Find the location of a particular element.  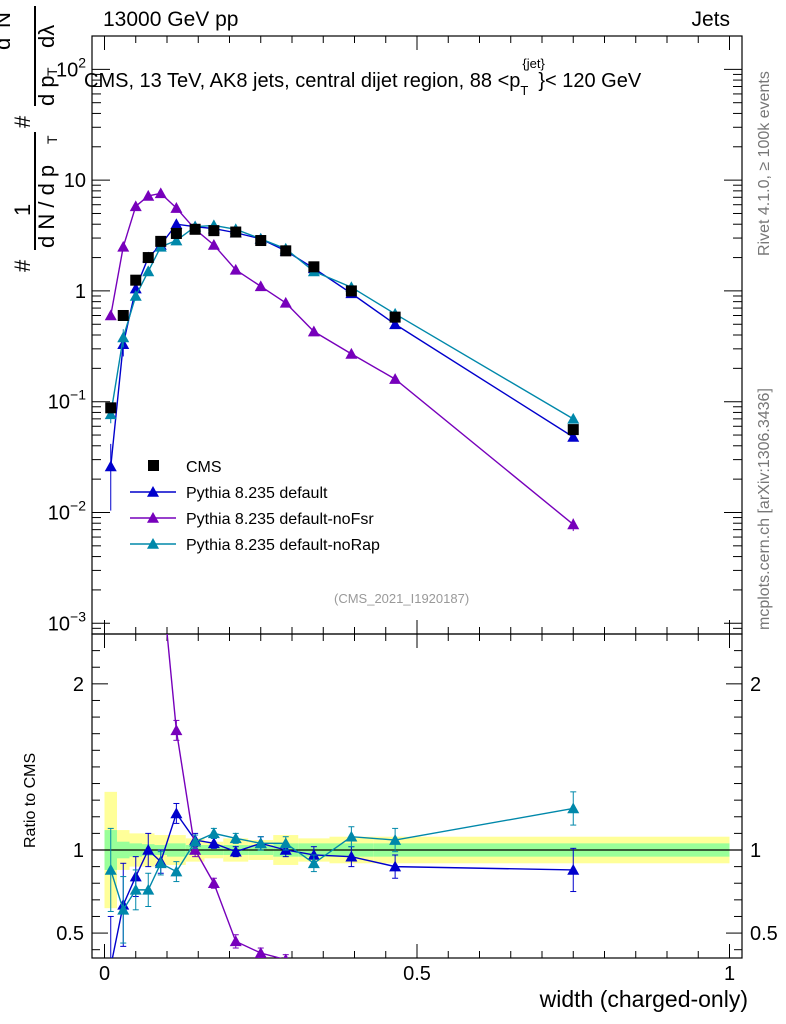

x-tick-label: 1 is located at coordinates (729, 974).